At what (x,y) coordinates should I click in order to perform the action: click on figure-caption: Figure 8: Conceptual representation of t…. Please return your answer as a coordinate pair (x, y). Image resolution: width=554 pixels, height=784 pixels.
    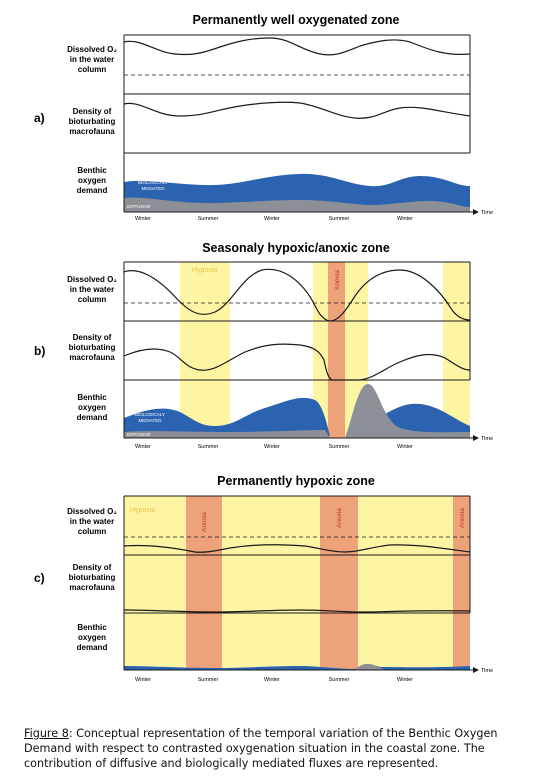
    Looking at the image, I should click on (281, 748).